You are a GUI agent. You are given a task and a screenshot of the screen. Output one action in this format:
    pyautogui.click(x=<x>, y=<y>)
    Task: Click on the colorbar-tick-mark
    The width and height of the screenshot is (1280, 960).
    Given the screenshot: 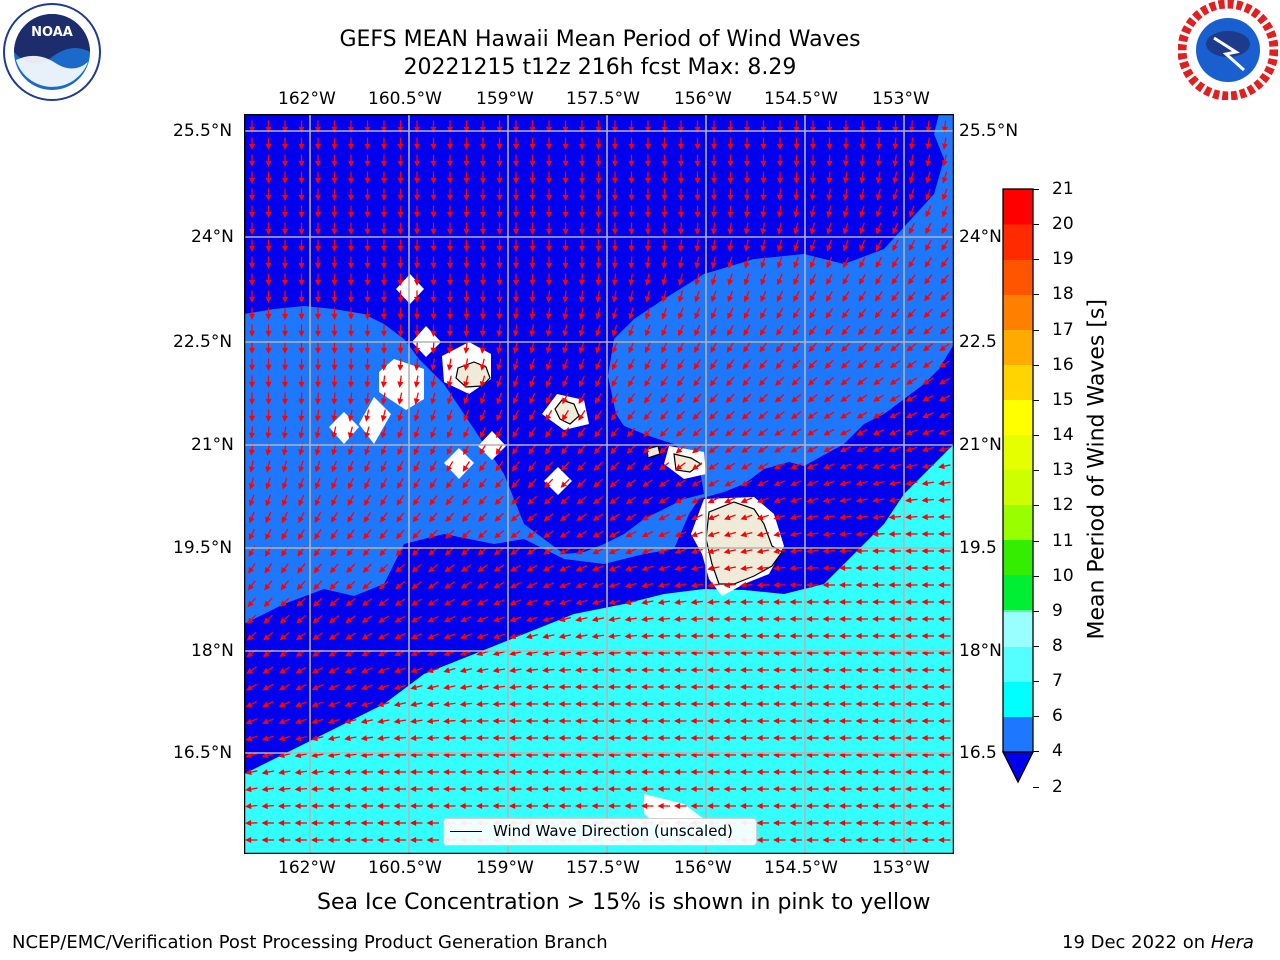 What is the action you would take?
    pyautogui.click(x=1036, y=611)
    